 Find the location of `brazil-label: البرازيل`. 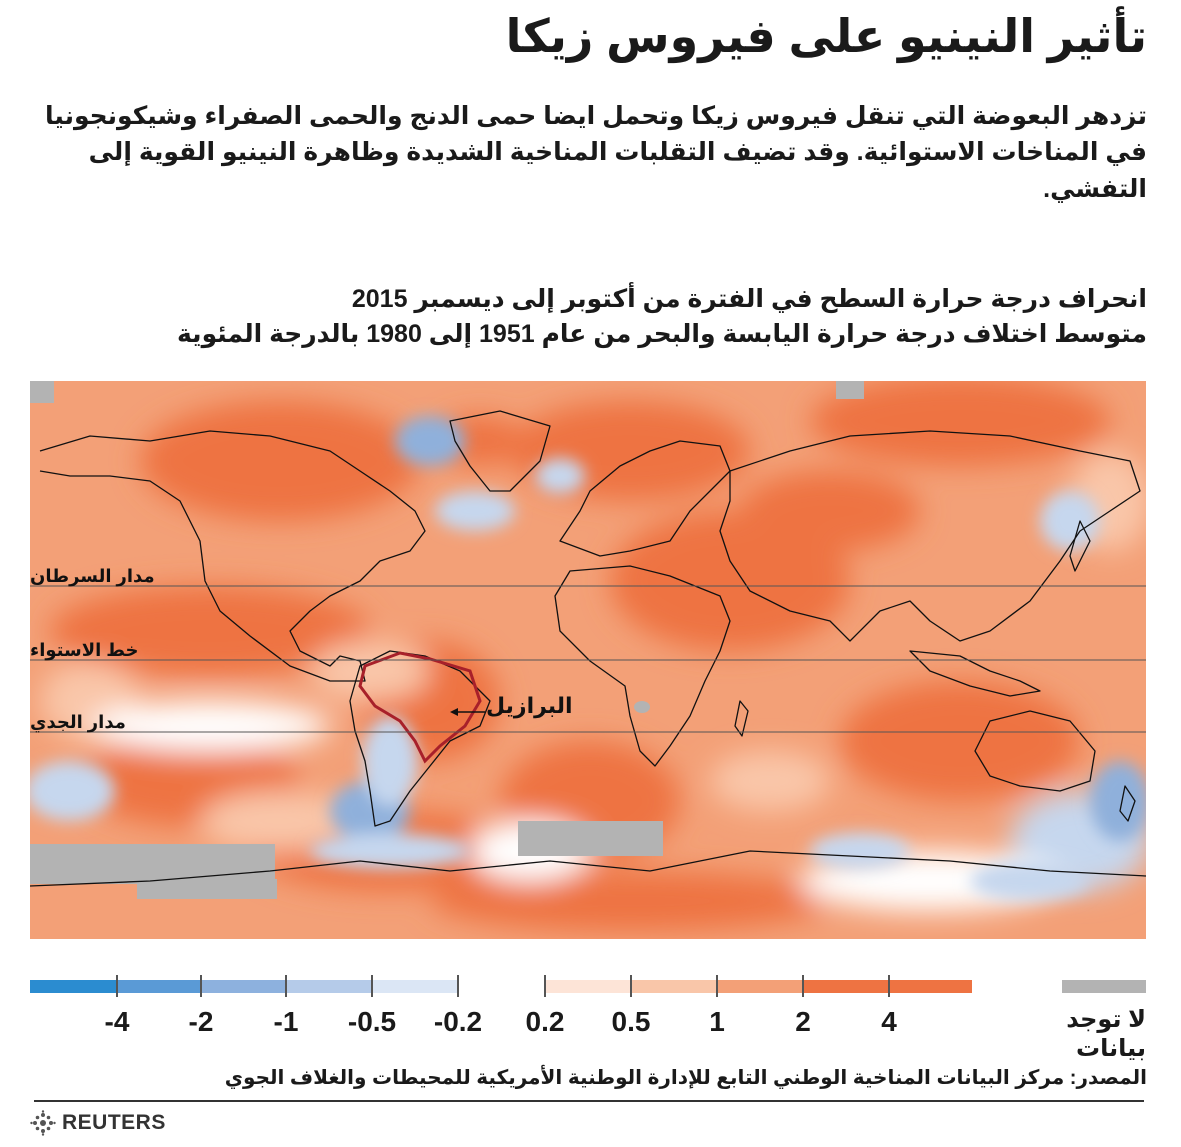

brazil-label: البرازيل is located at coordinates (529, 705).